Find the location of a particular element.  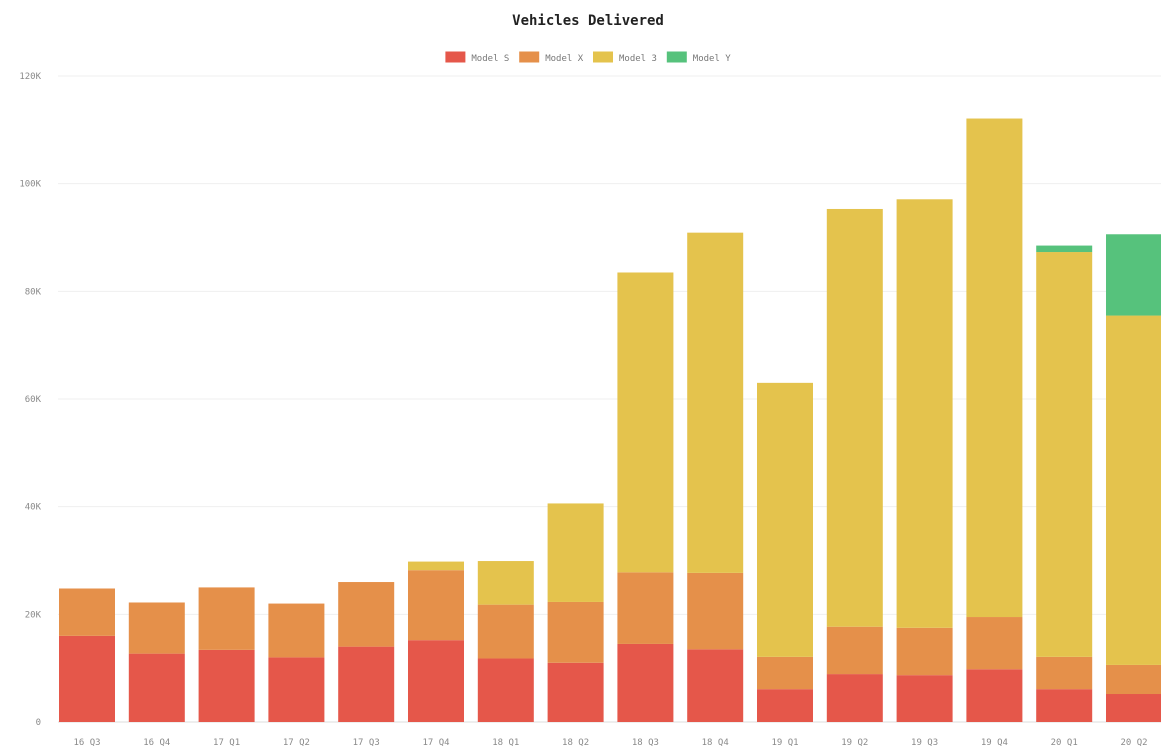

bar-model-x-18-q1 is located at coordinates (505, 631).